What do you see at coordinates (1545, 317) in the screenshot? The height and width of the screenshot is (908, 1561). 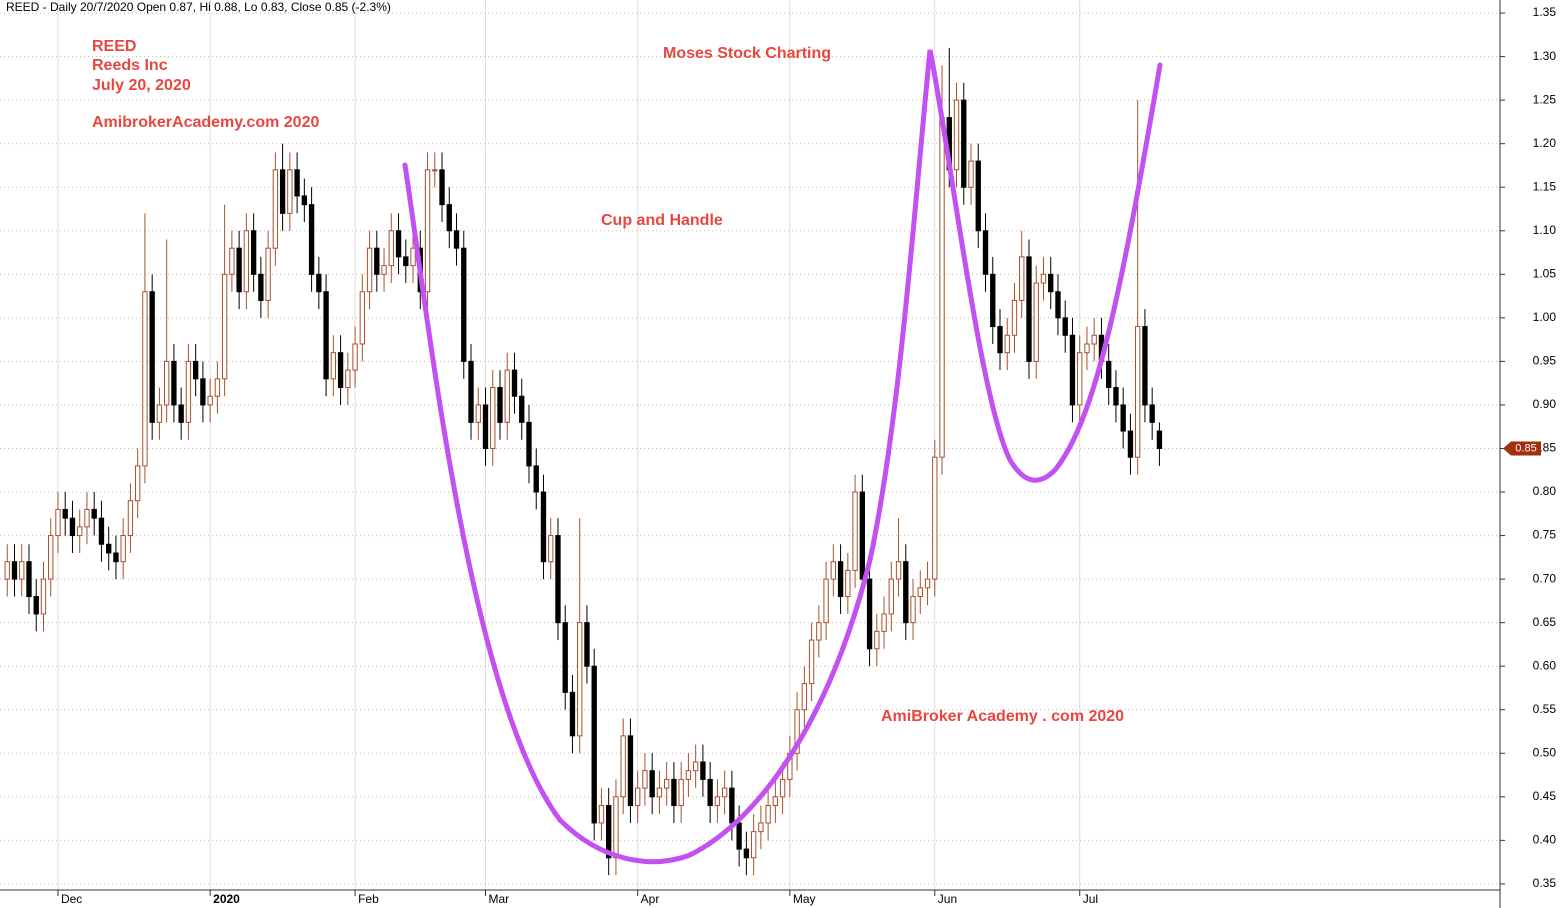 I see `y-tick-label: 1.00` at bounding box center [1545, 317].